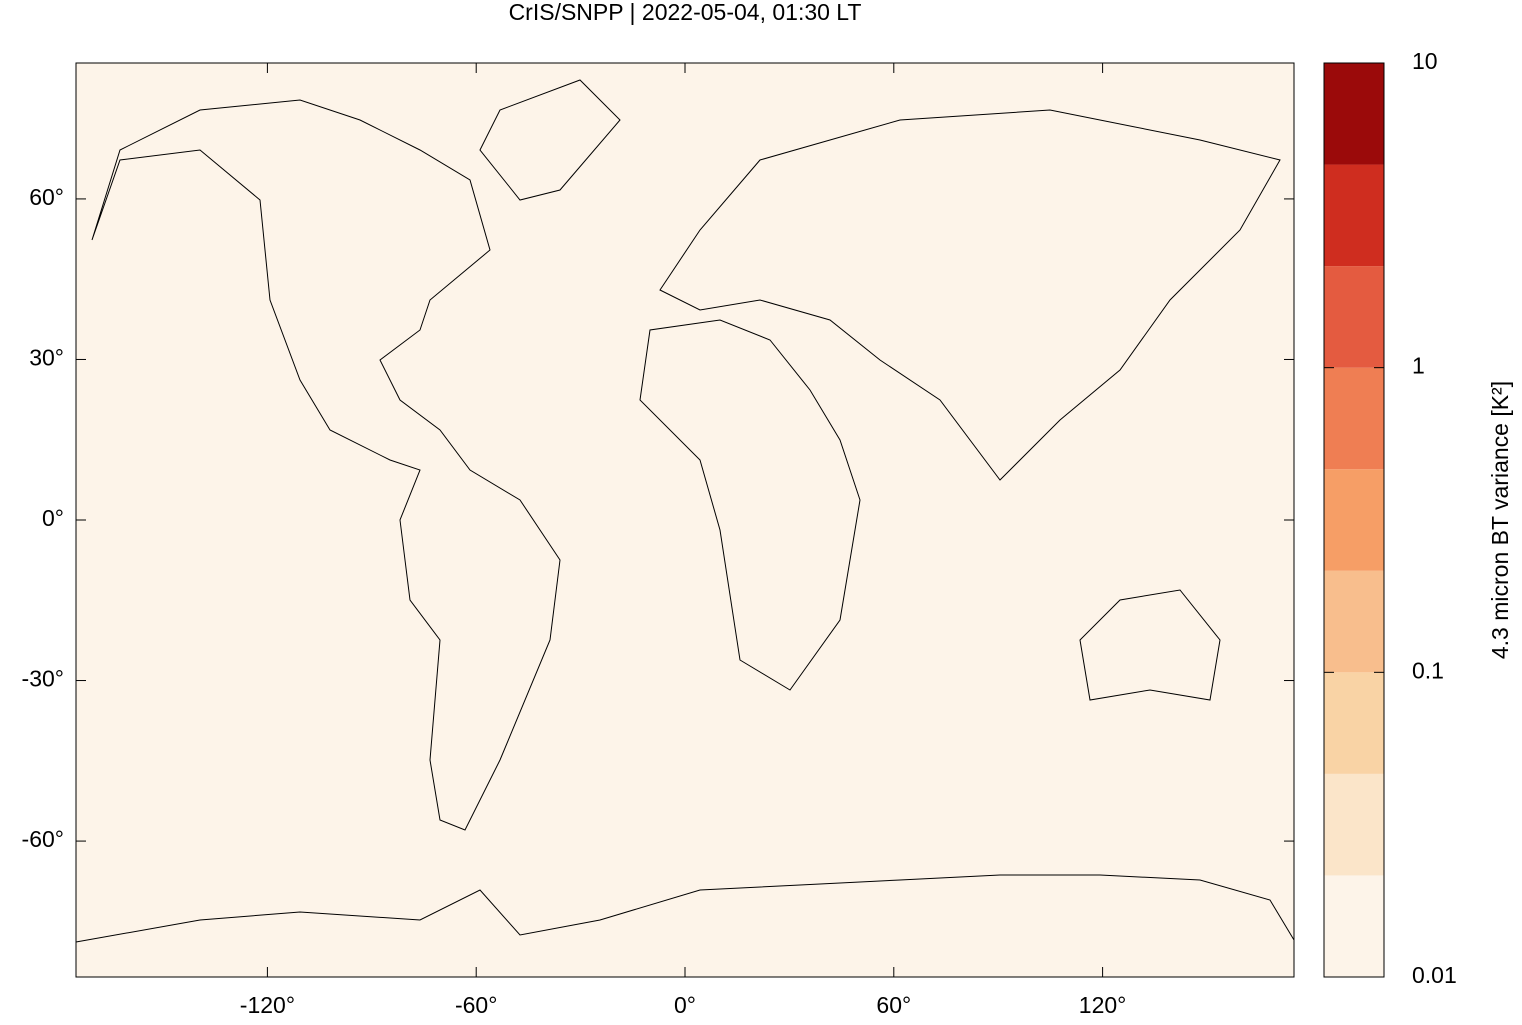  What do you see at coordinates (53, 518) in the screenshot?
I see `y-tick-label: 0°` at bounding box center [53, 518].